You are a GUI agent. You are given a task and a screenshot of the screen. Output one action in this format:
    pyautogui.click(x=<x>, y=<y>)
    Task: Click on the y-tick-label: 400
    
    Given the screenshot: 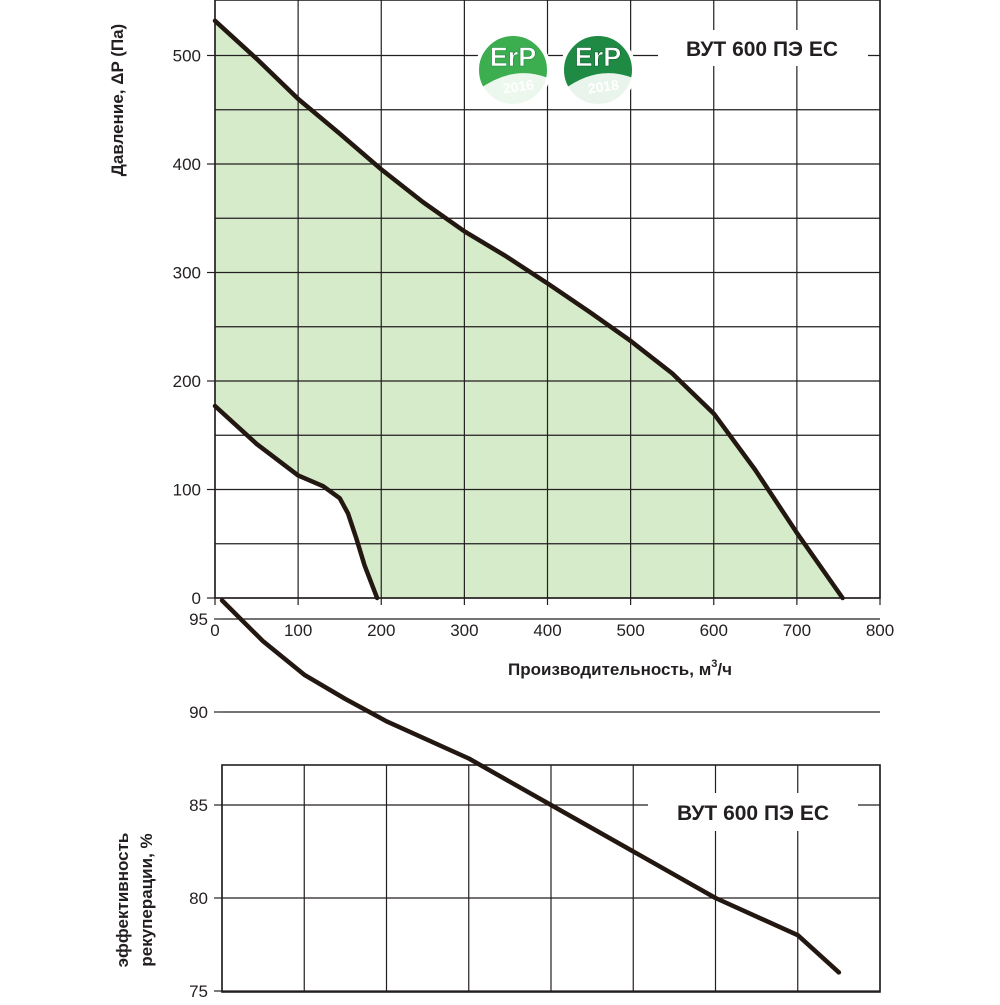 What is the action you would take?
    pyautogui.click(x=187, y=164)
    